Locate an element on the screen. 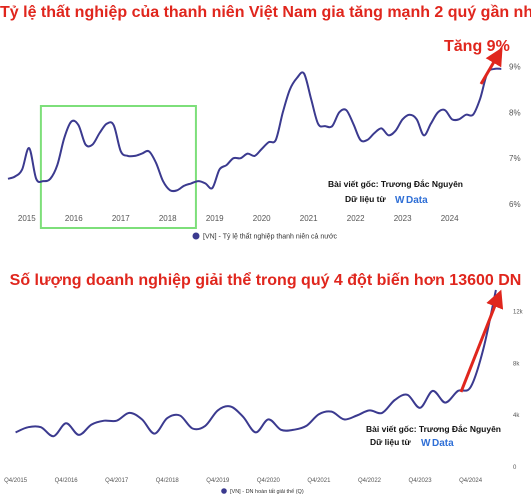 The width and height of the screenshot is (531, 500). y-tick-label: 8% is located at coordinates (515, 112).